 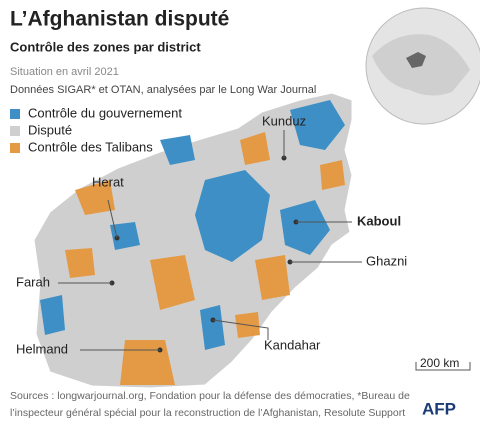 What do you see at coordinates (379, 220) in the screenshot?
I see `city-label: Kaboul` at bounding box center [379, 220].